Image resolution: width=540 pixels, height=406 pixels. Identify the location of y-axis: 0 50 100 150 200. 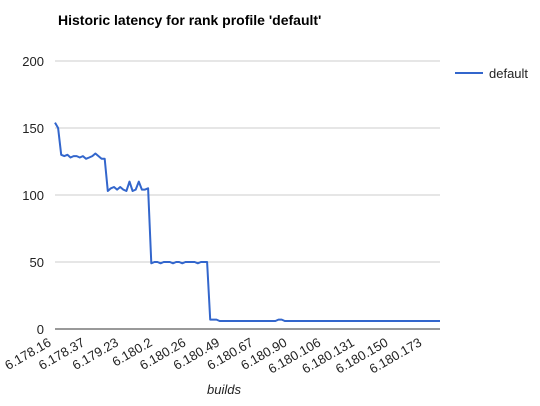
(33, 195).